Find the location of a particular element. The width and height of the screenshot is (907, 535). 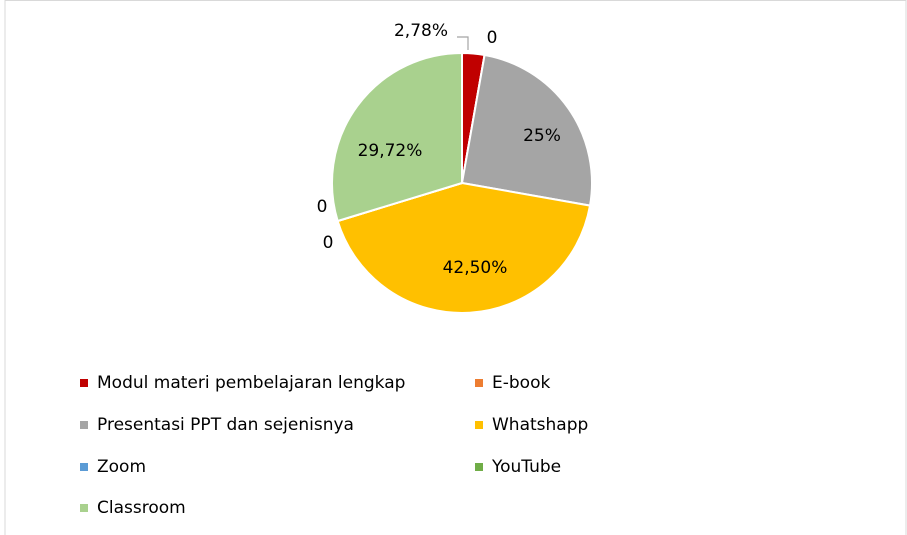

legend-label: E-book is located at coordinates (521, 383).